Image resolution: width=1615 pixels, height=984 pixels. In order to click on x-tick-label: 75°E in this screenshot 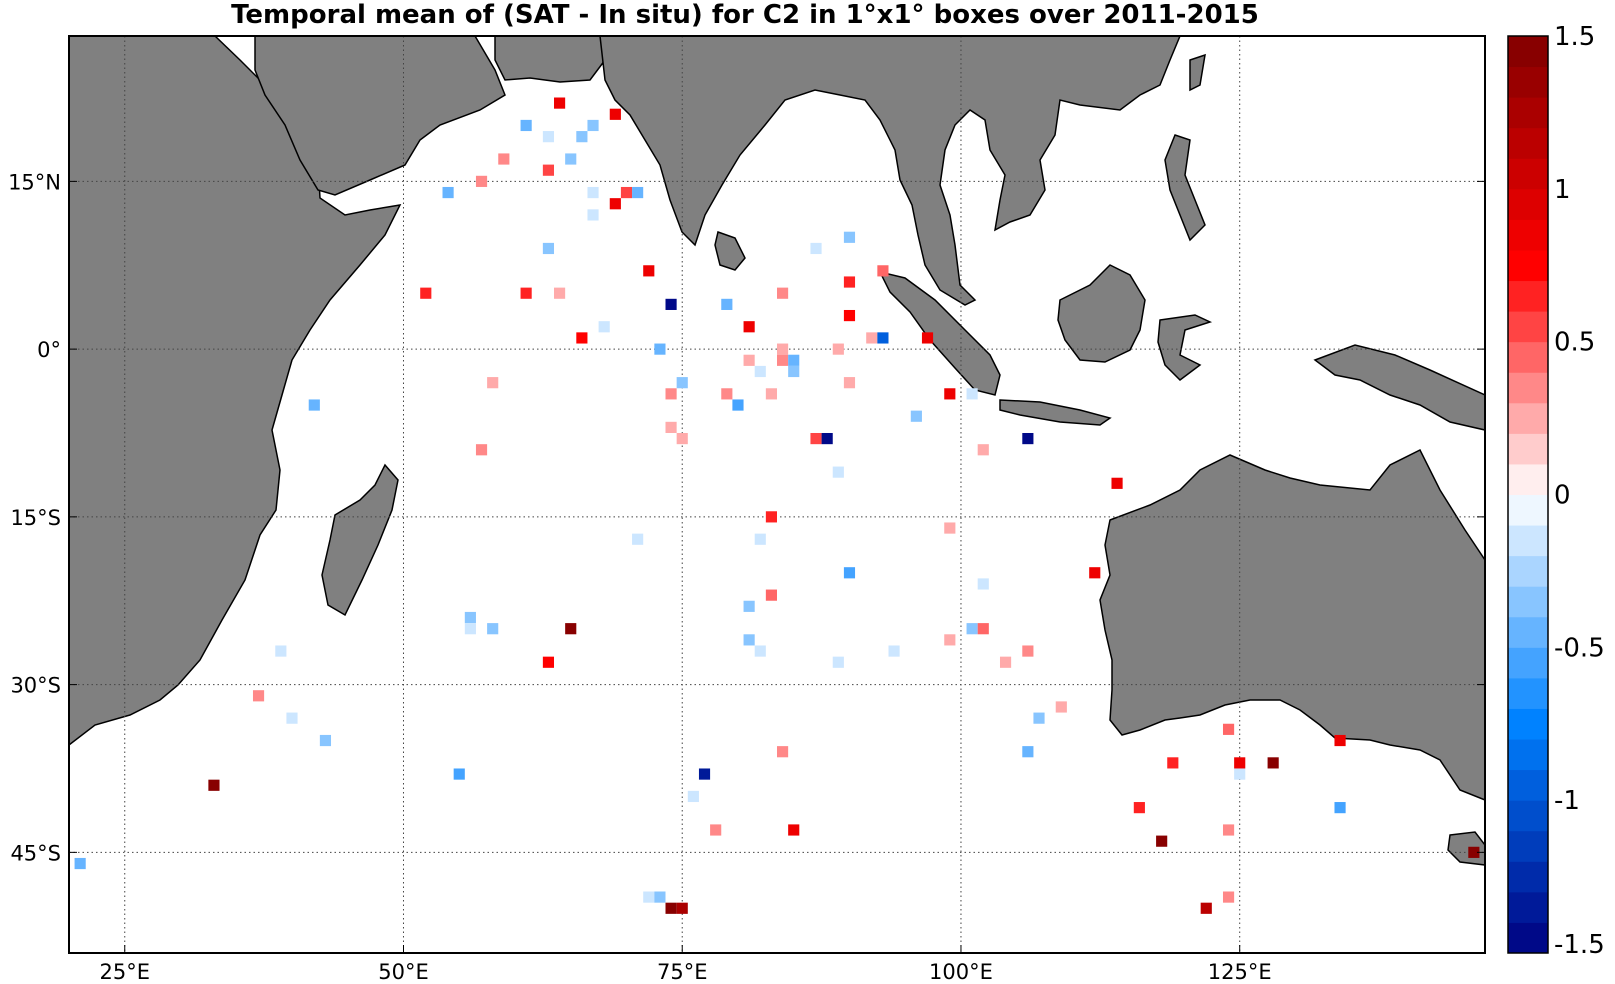, I will do `click(682, 972)`.